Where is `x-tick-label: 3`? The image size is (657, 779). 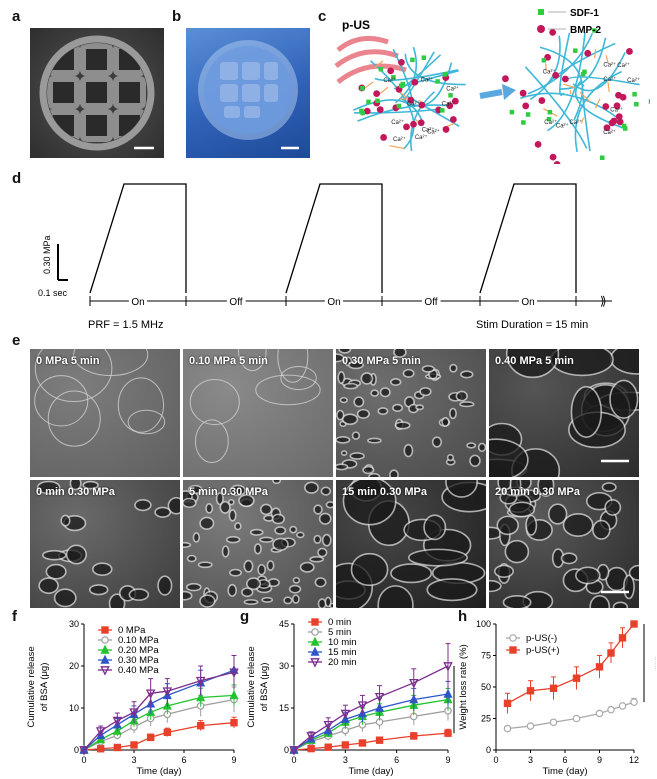
x-tick-label: 3 is located at coordinates (530, 760).